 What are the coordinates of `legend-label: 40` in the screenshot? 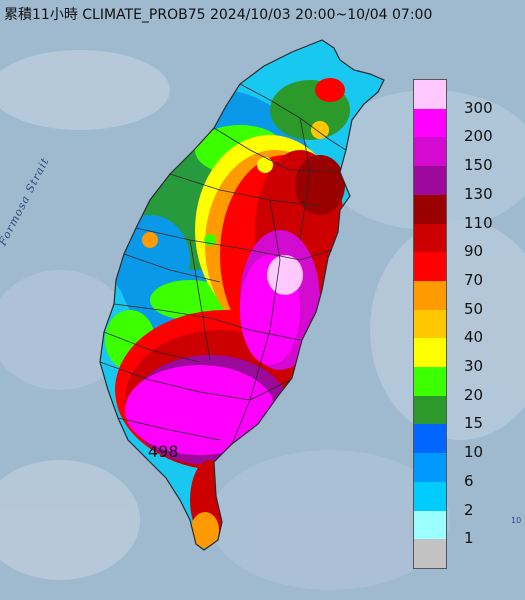 It's located at (474, 337).